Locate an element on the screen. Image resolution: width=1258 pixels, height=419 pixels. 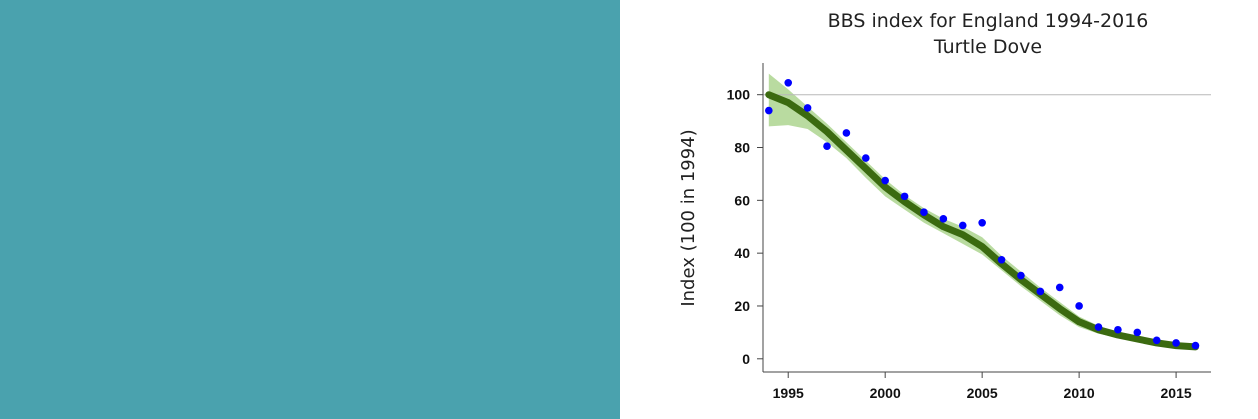
x-tick-label: 1995 is located at coordinates (788, 393).